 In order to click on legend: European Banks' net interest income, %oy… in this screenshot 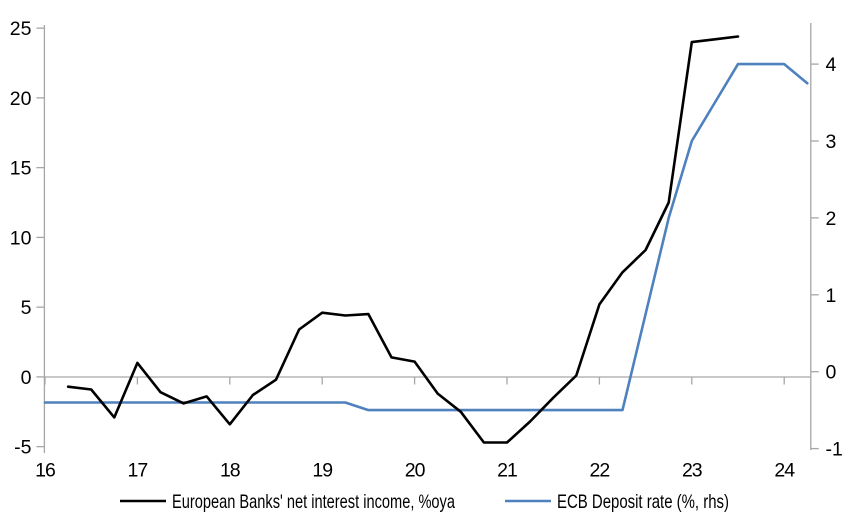, I will do `click(424, 502)`.